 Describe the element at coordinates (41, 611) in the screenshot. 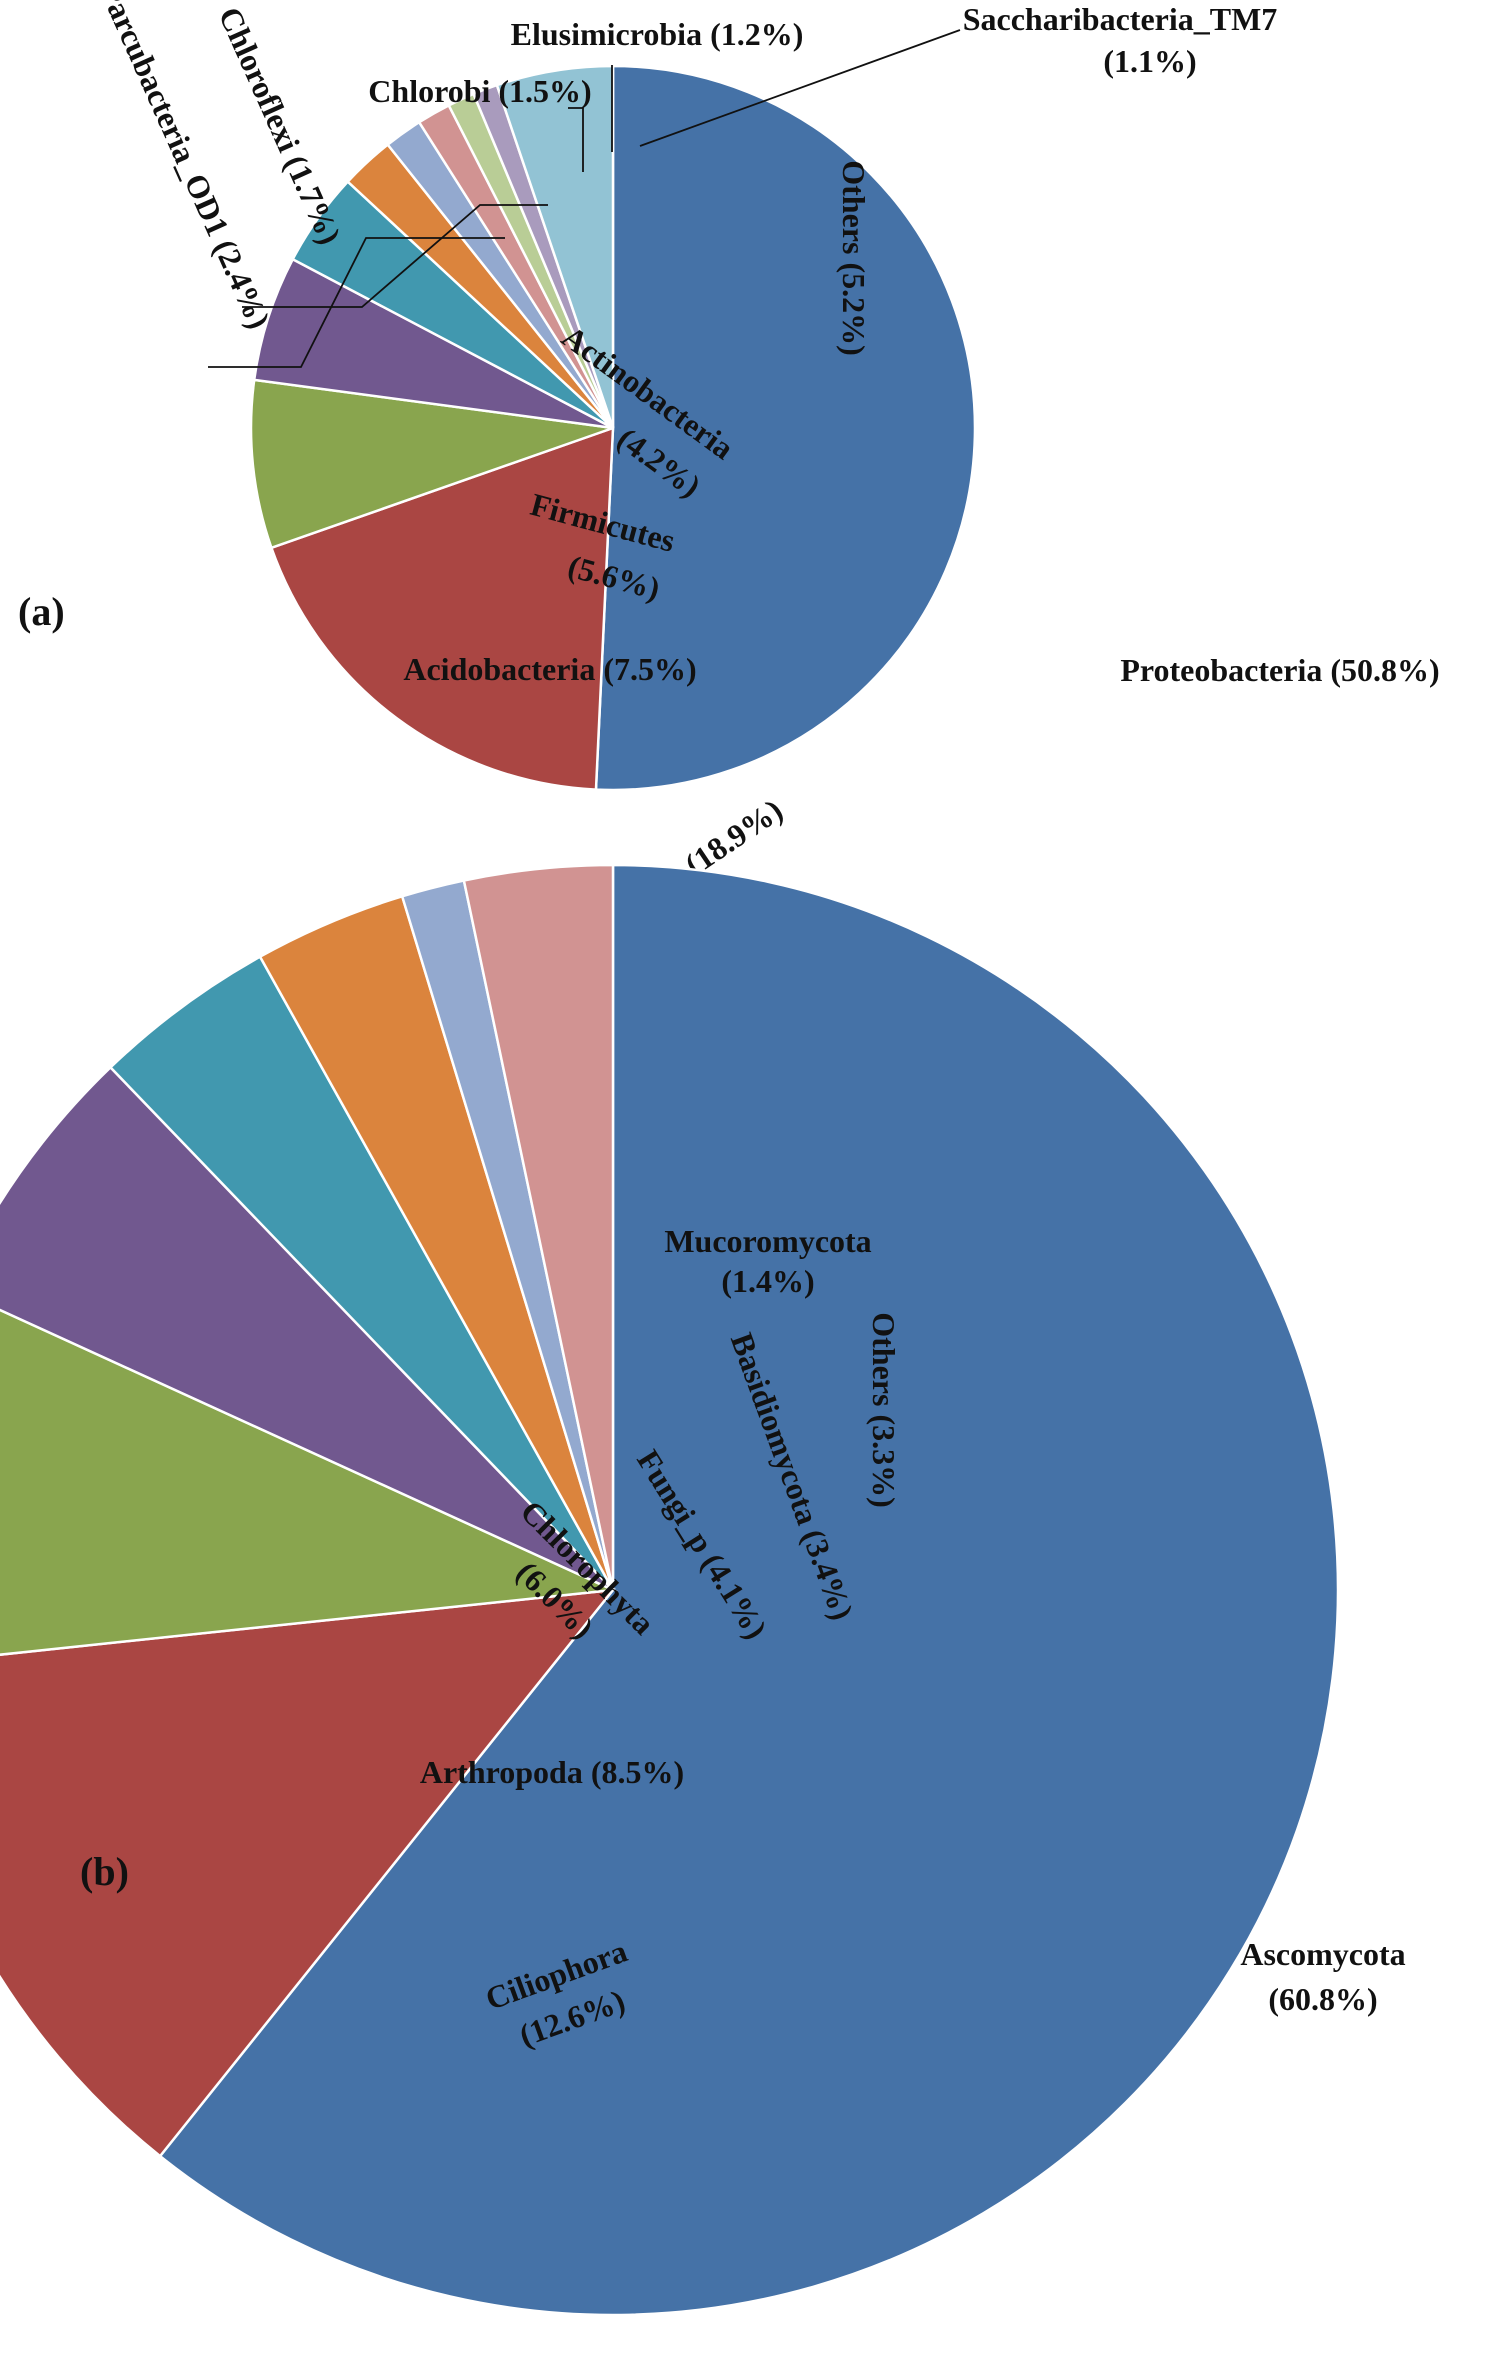

I see `panel-label-a: (a)` at that location.